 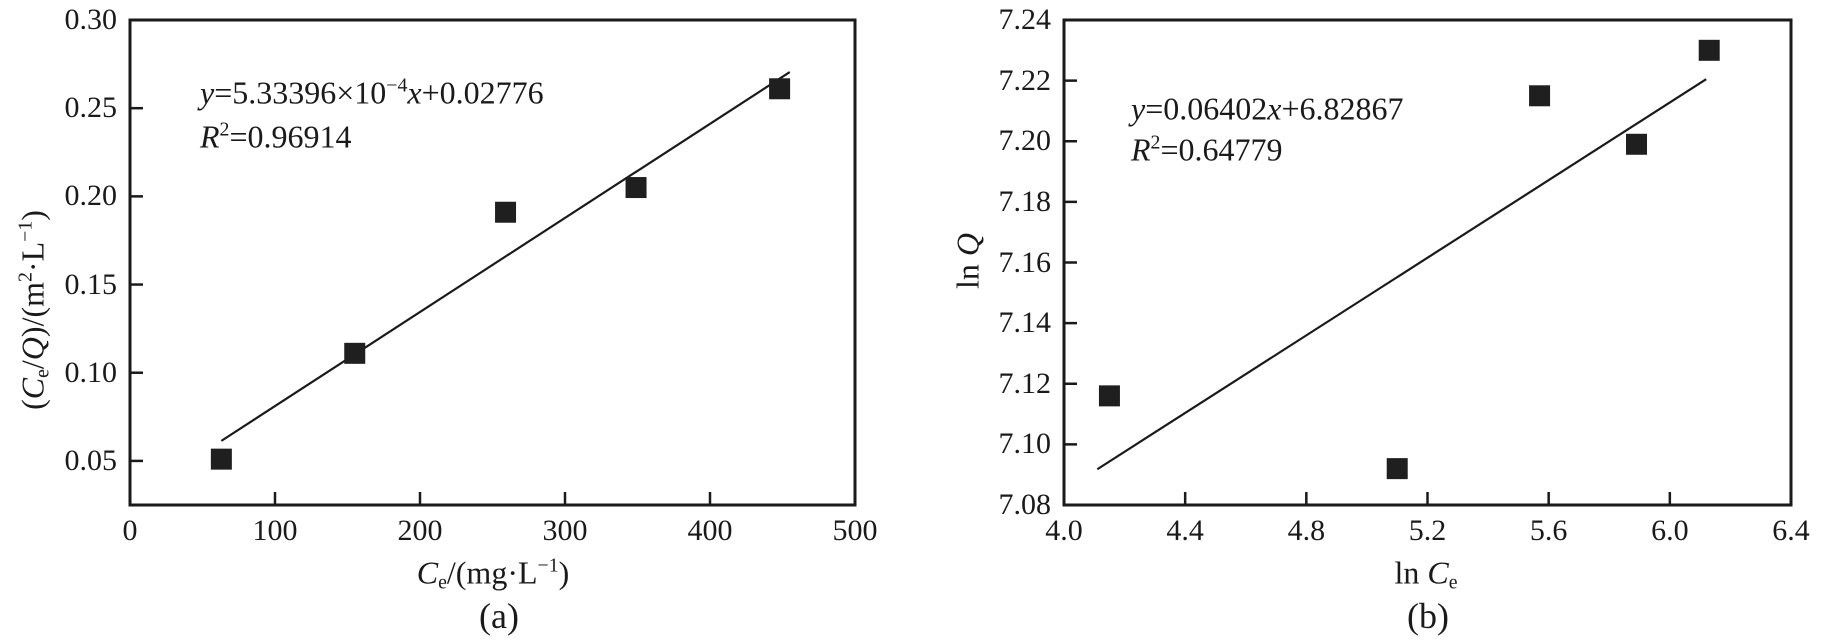 I want to click on x-tick-label: 4.4, so click(x=1185, y=530).